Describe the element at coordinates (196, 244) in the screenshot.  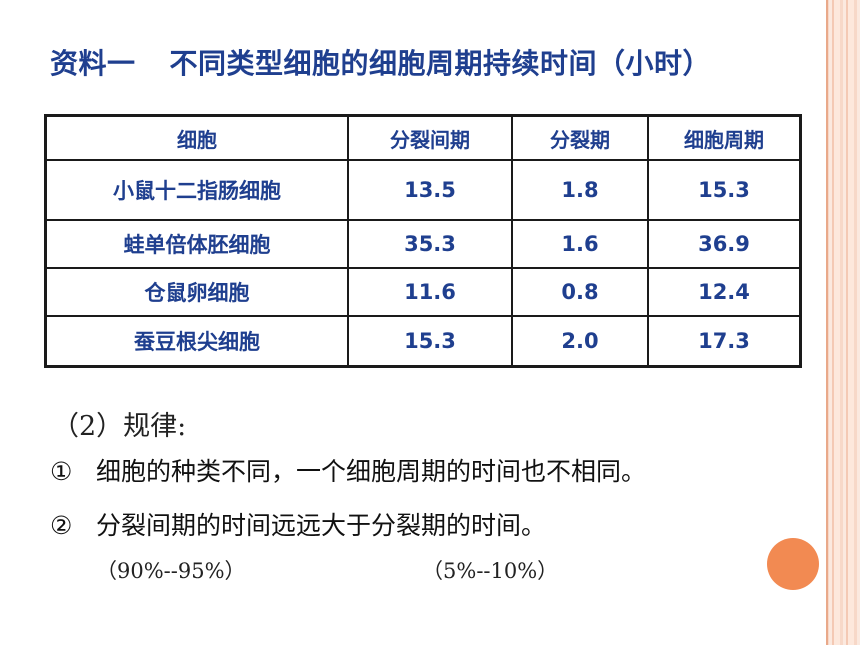
I see `cell-name: 蛙单倍体胚细胞` at that location.